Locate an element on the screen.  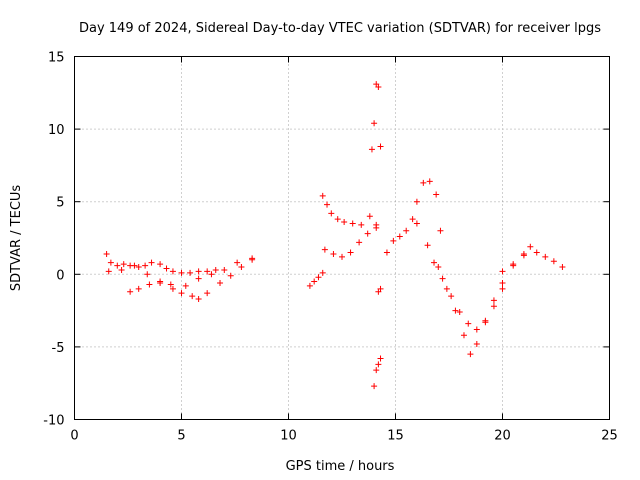
x-tick-label: 25 is located at coordinates (609, 436).